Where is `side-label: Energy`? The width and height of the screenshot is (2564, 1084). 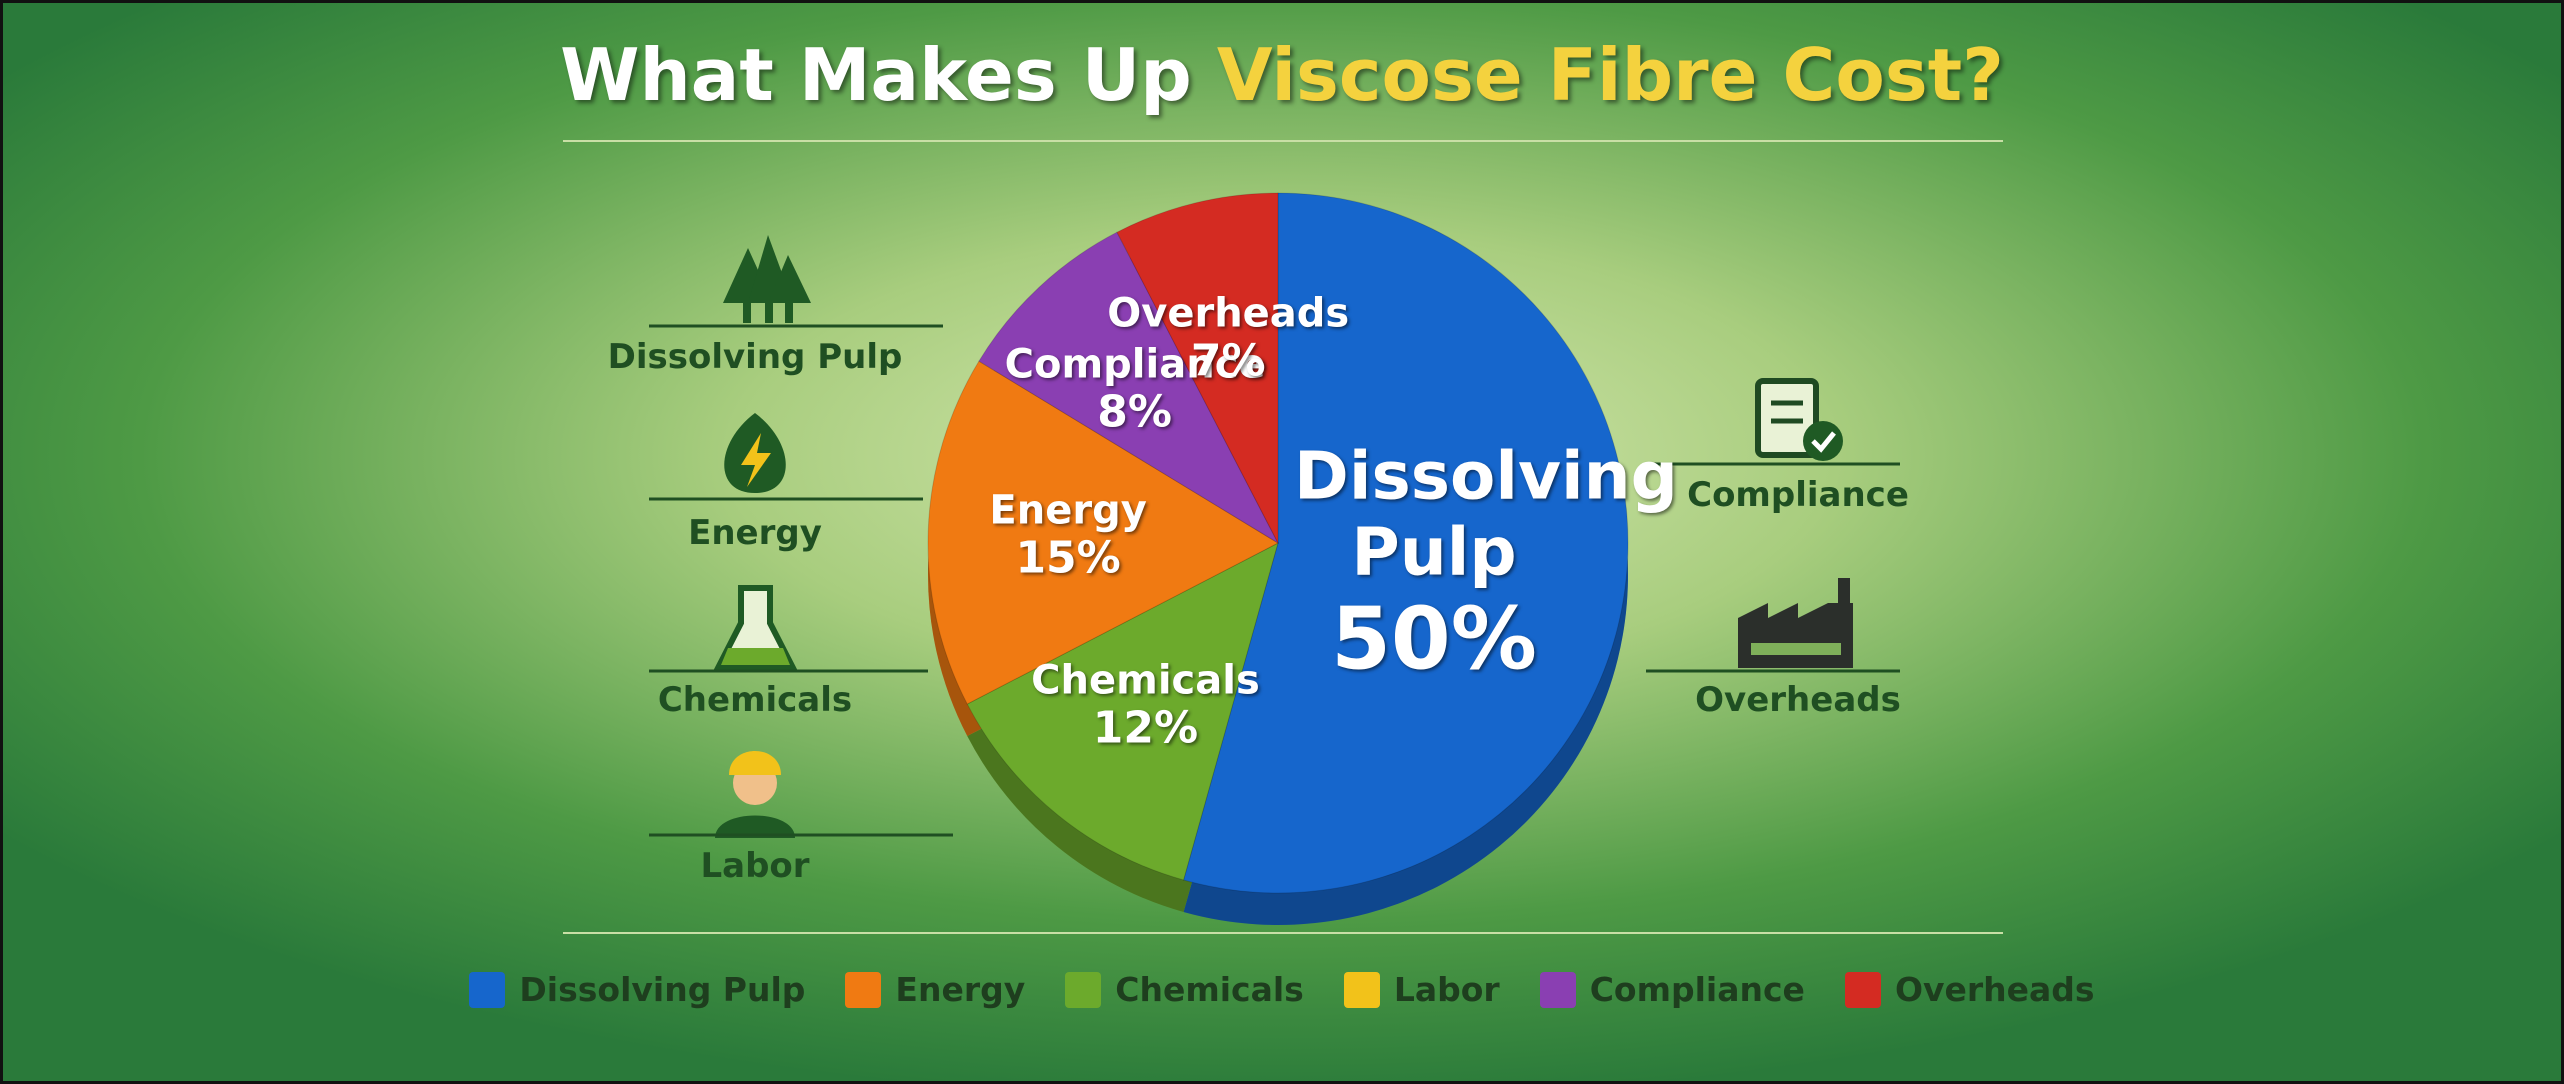
side-label: Energy is located at coordinates (755, 533).